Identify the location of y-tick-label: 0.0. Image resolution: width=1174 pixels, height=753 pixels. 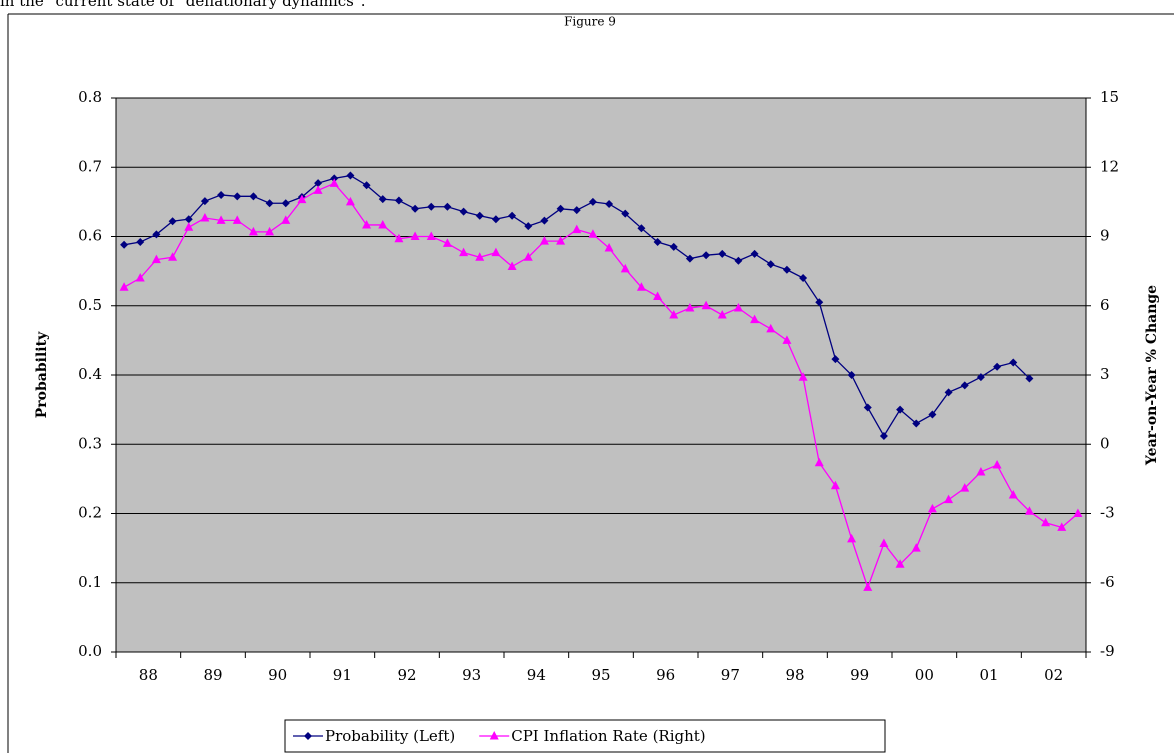
(90, 651).